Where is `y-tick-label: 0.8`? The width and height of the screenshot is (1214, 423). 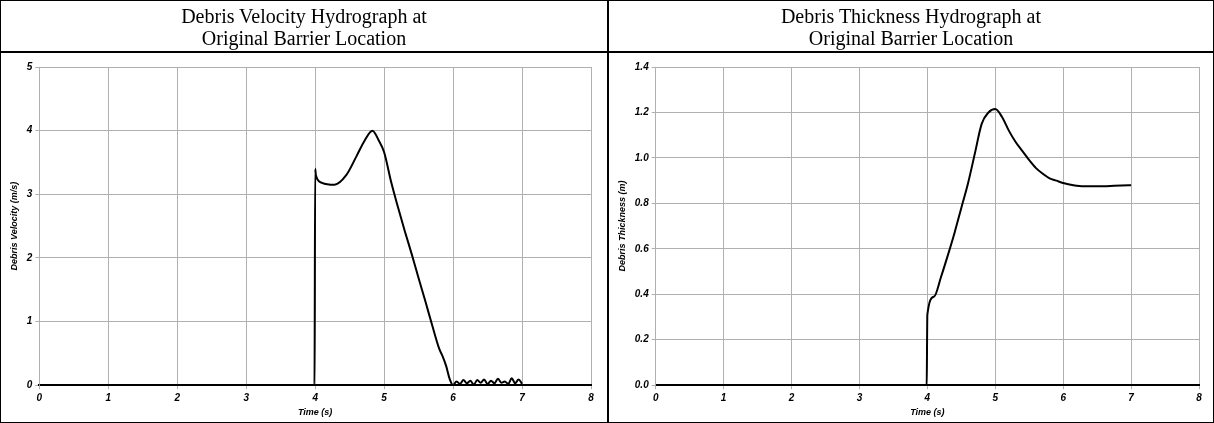 y-tick-label: 0.8 is located at coordinates (642, 203).